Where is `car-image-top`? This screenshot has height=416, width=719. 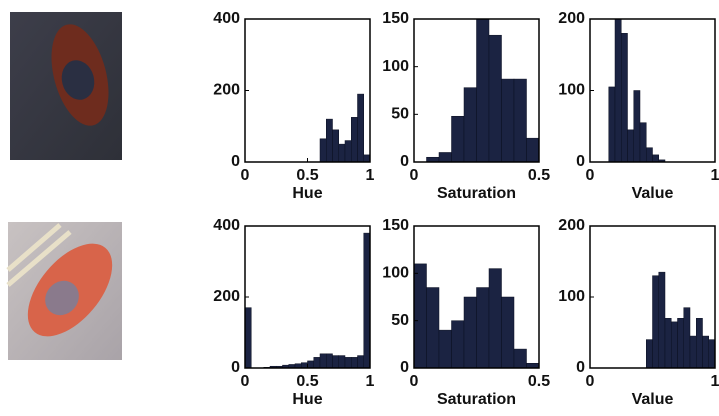
car-image-top is located at coordinates (66, 86).